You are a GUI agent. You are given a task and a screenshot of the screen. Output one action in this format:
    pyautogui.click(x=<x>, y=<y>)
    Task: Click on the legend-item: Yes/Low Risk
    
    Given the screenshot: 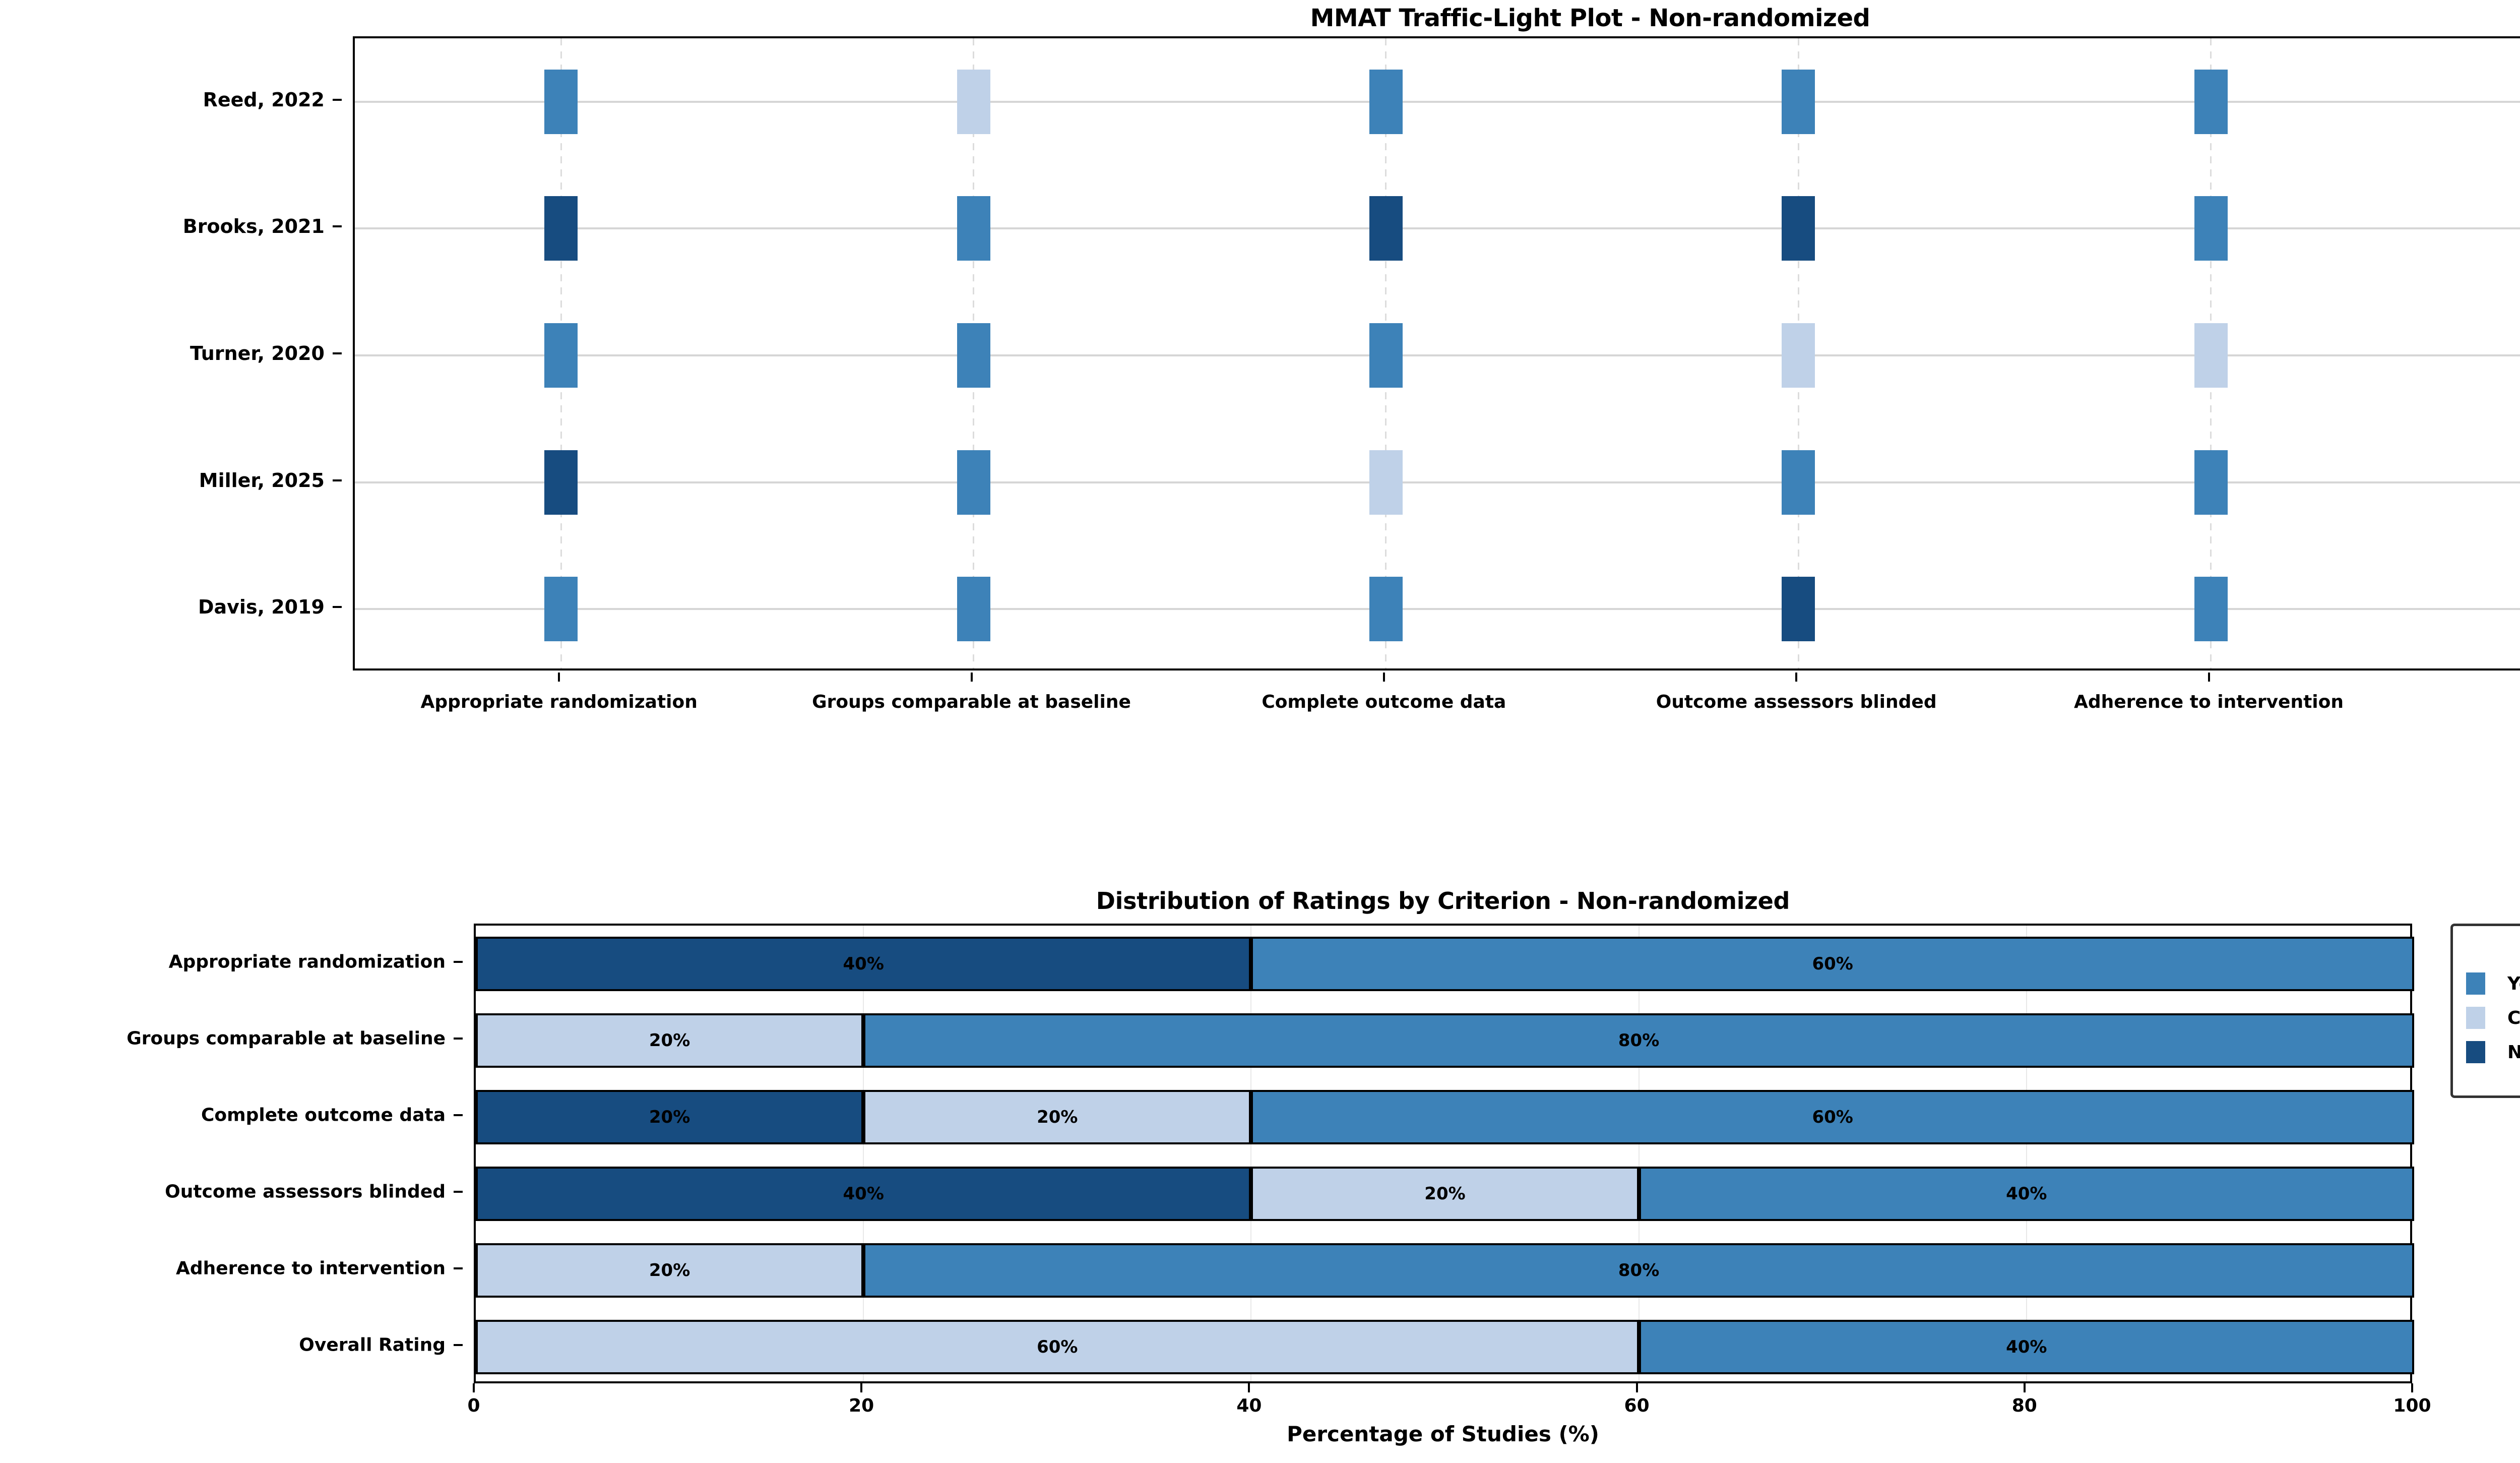 What is the action you would take?
    pyautogui.click(x=2493, y=983)
    